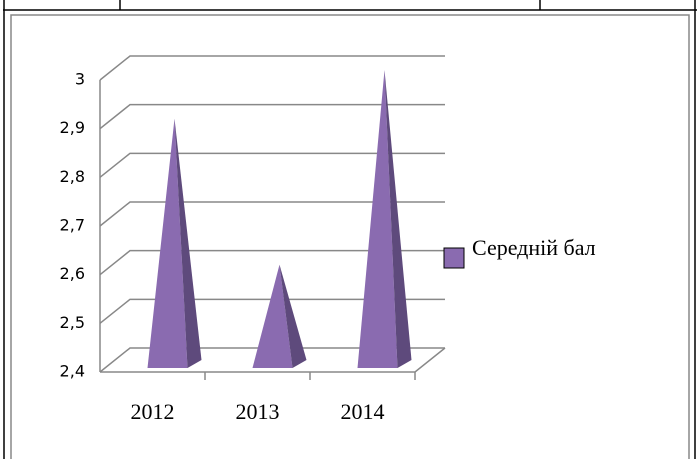 This screenshot has width=699, height=459. Describe the element at coordinates (534, 247) in the screenshot. I see `legend-label: Середній бал` at that location.